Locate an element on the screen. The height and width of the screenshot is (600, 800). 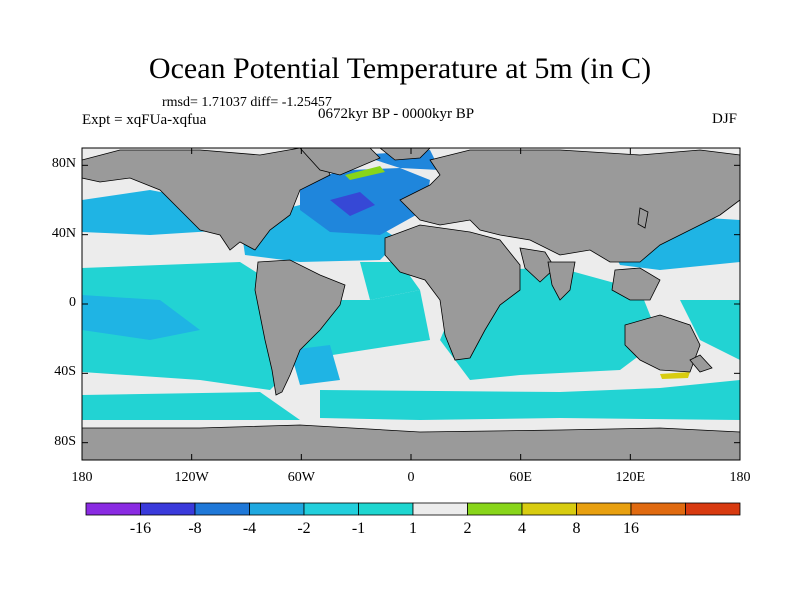
lon-label: 0 is located at coordinates (411, 477).